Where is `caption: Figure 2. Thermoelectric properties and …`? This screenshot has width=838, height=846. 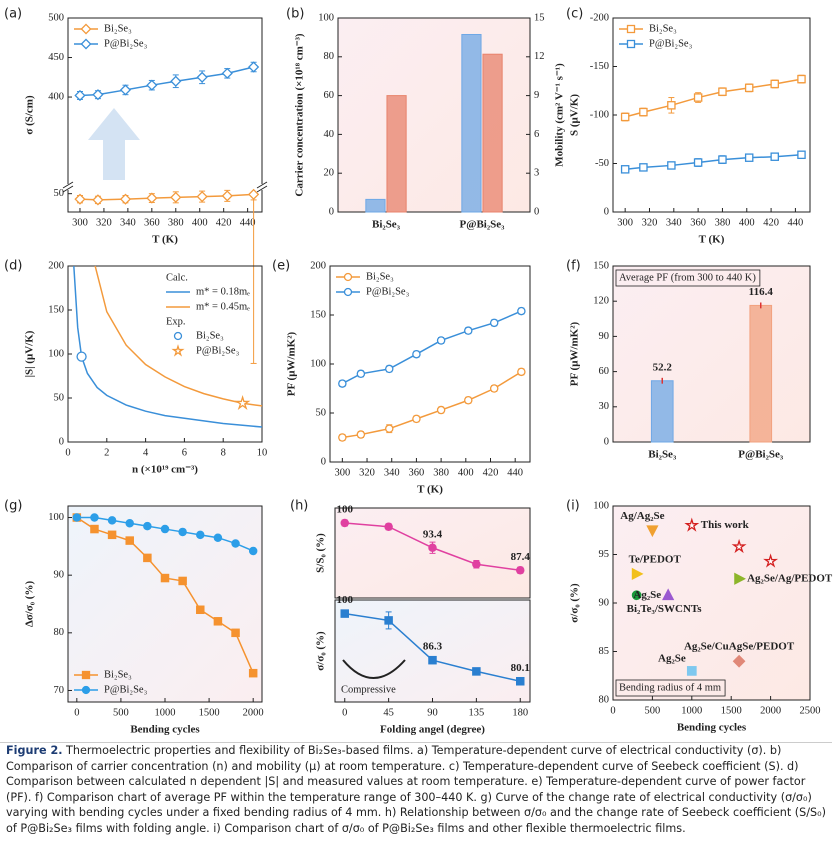 caption: Figure 2. Thermoelectric properties and … is located at coordinates (416, 792).